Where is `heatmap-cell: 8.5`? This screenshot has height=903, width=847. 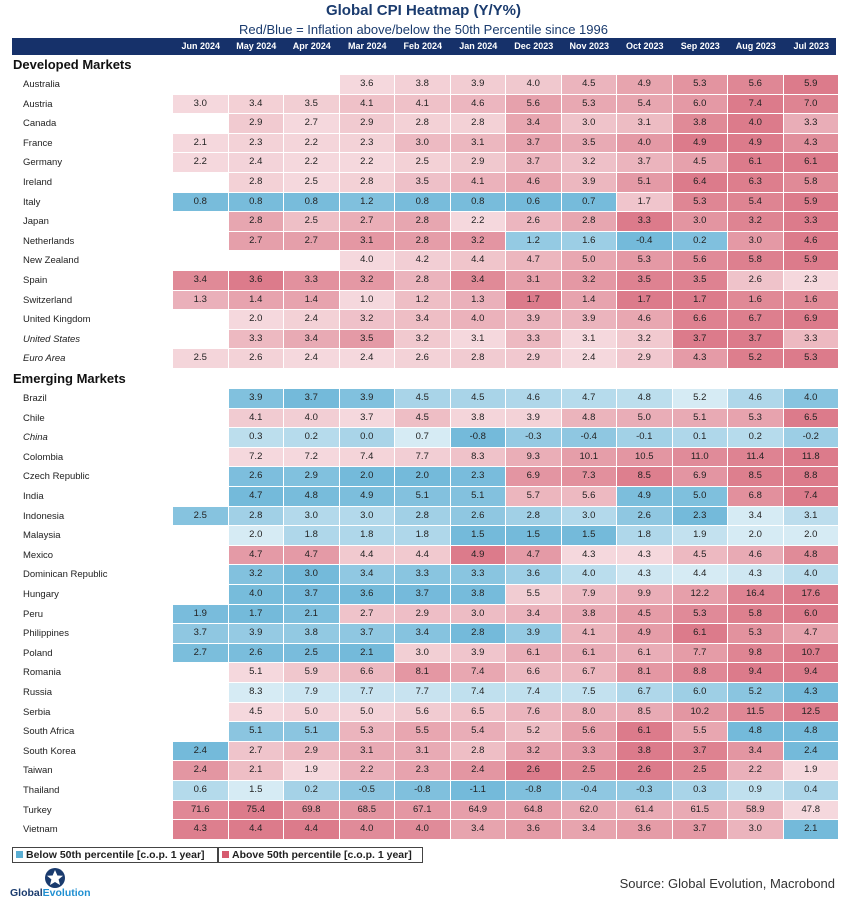 heatmap-cell: 8.5 is located at coordinates (645, 712).